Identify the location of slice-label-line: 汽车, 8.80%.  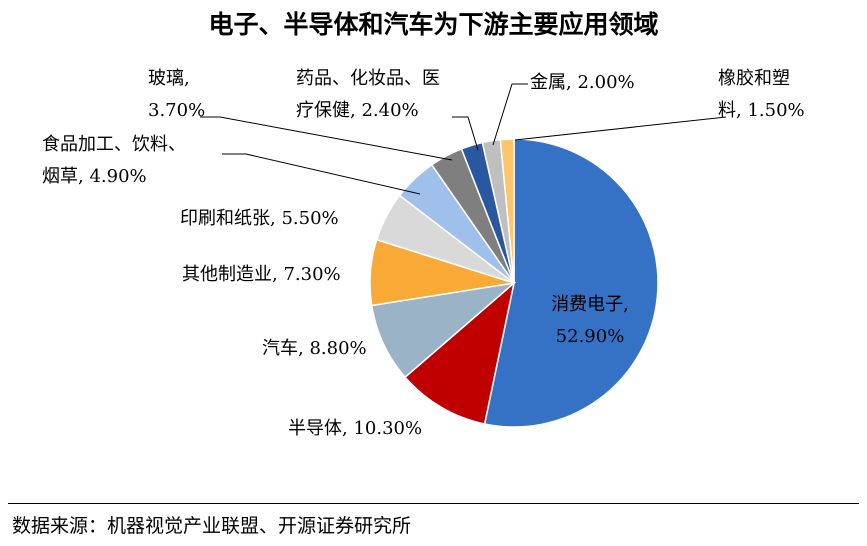
(314, 348).